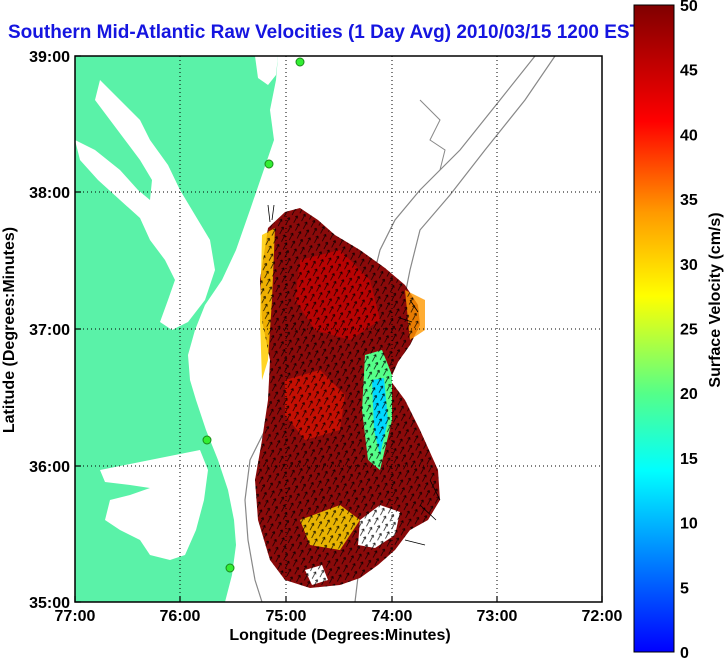 The image size is (724, 659). What do you see at coordinates (286, 616) in the screenshot?
I see `x-tick-label: 75:00` at bounding box center [286, 616].